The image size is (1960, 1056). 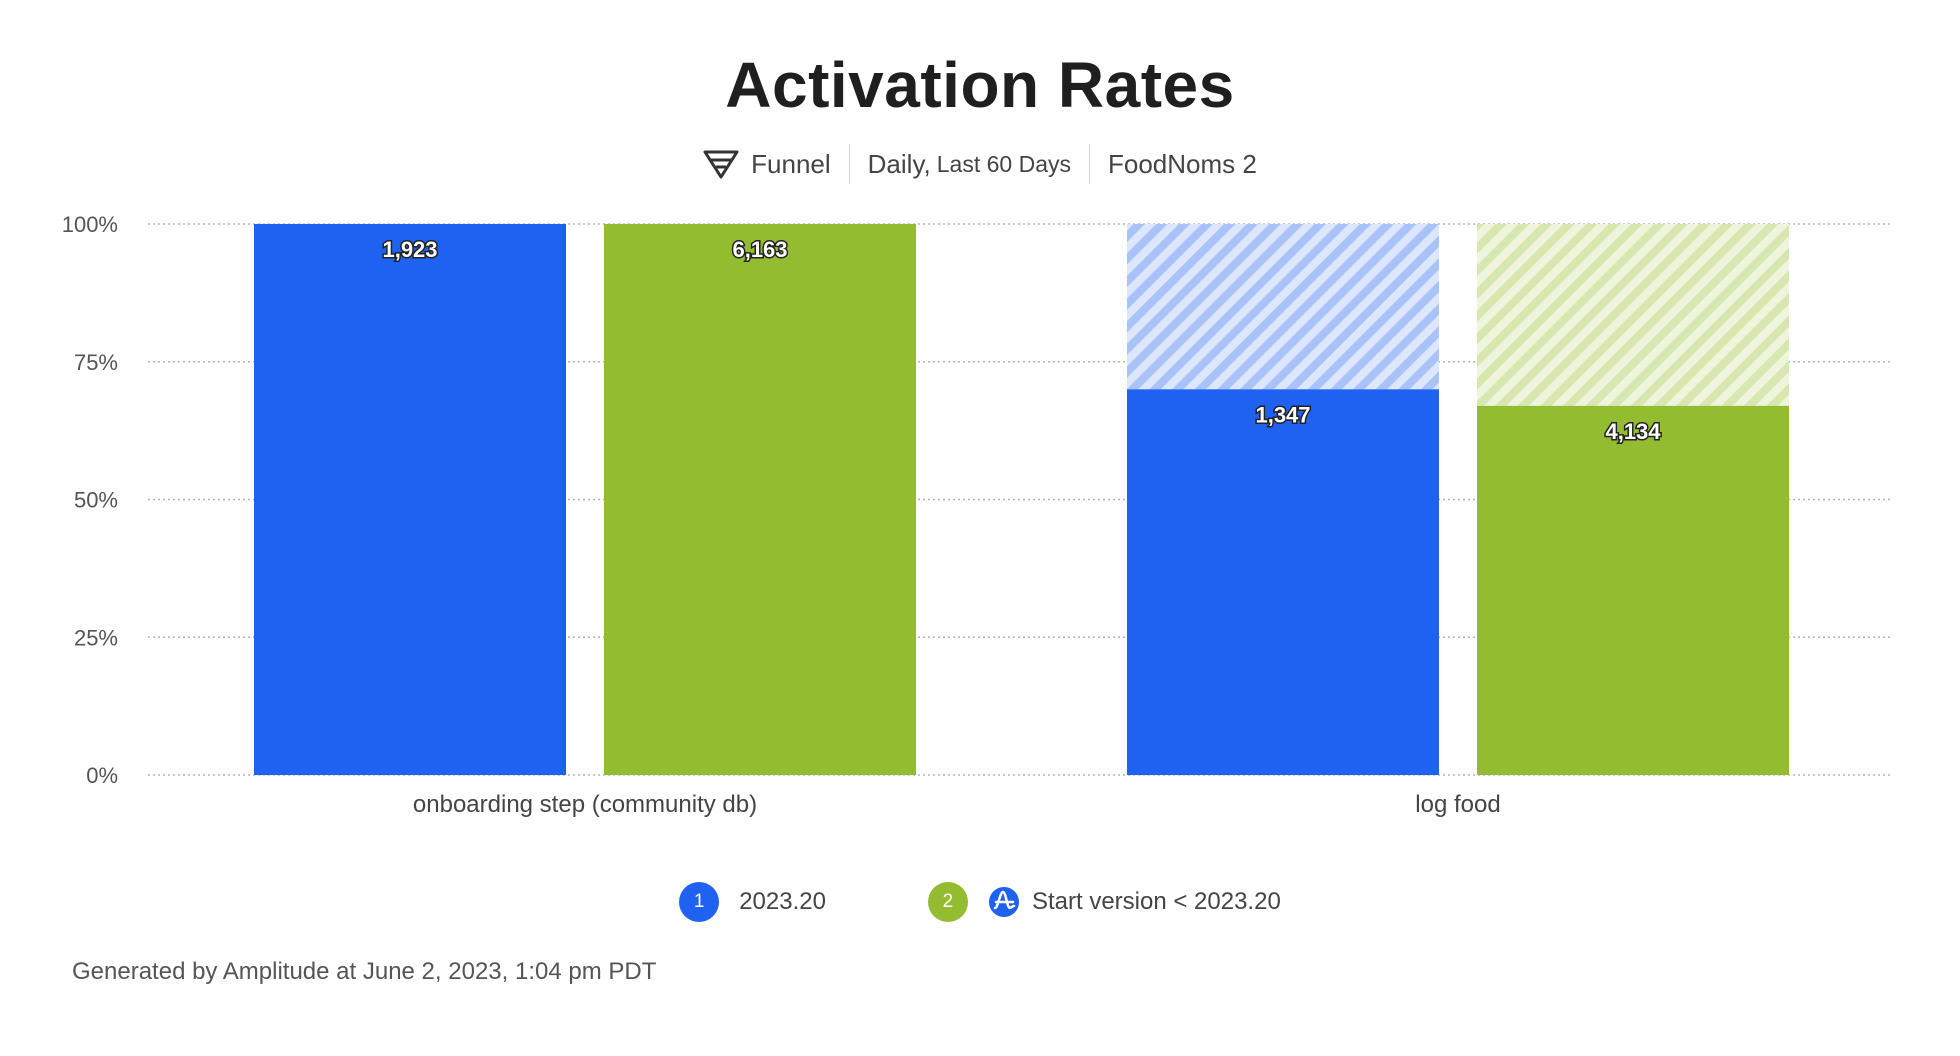 What do you see at coordinates (980, 85) in the screenshot?
I see `chart-title: Activation Rates` at bounding box center [980, 85].